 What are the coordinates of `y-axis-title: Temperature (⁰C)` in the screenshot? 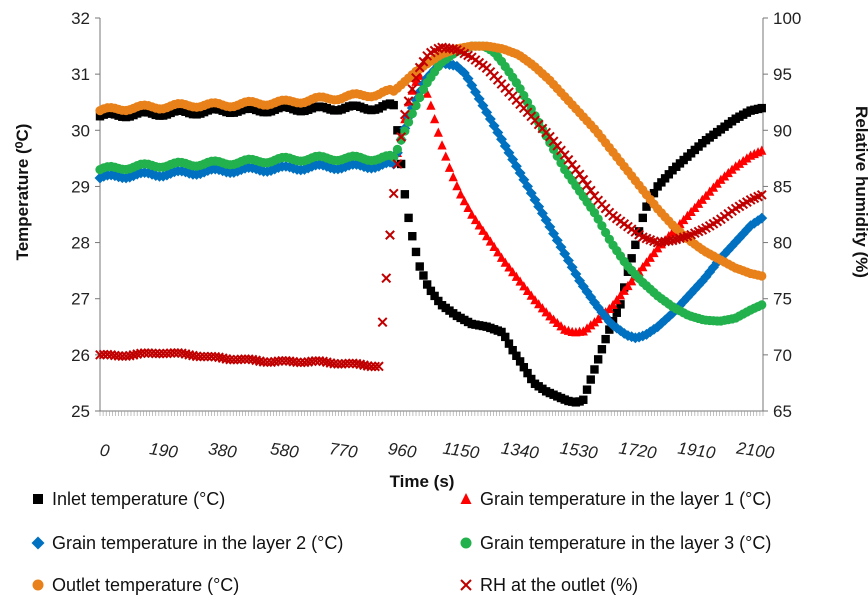 It's located at (22, 192).